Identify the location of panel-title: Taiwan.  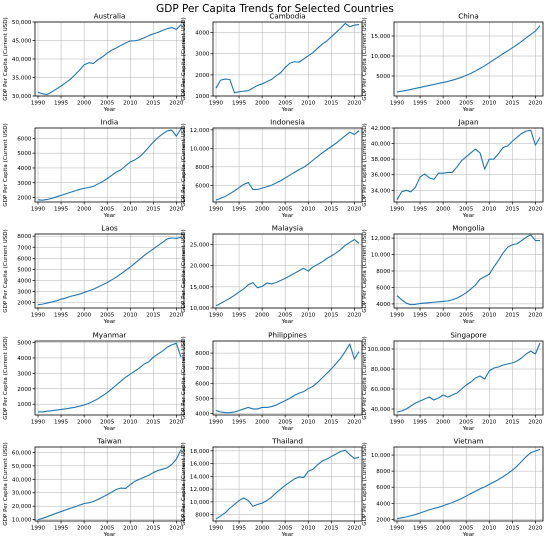
(108, 441).